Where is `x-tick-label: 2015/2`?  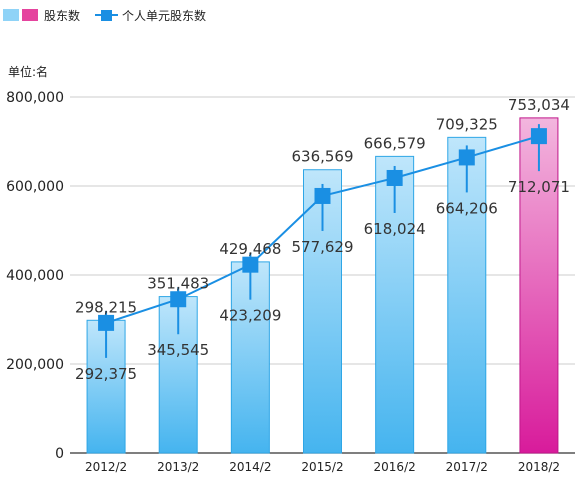 x-tick-label: 2015/2 is located at coordinates (322, 467).